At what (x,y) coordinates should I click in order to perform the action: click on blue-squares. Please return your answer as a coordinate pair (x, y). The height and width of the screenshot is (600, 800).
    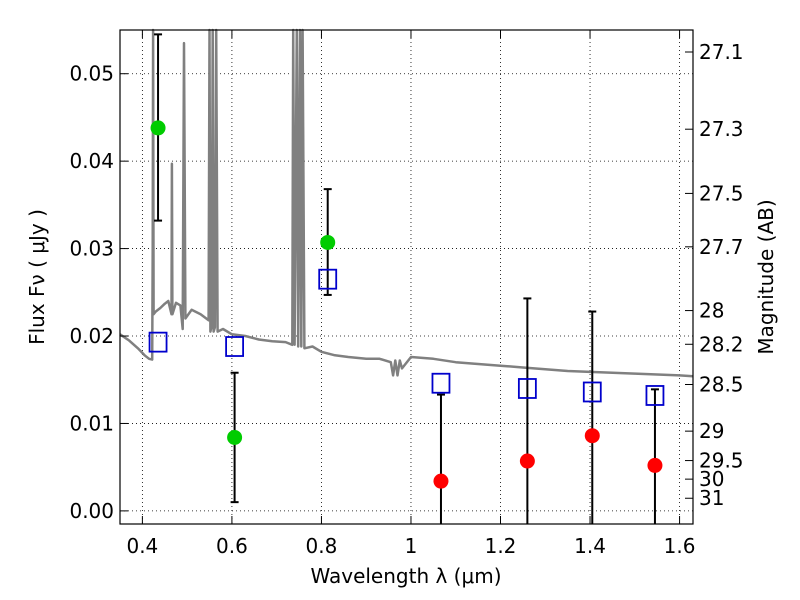
    Looking at the image, I should click on (406, 337).